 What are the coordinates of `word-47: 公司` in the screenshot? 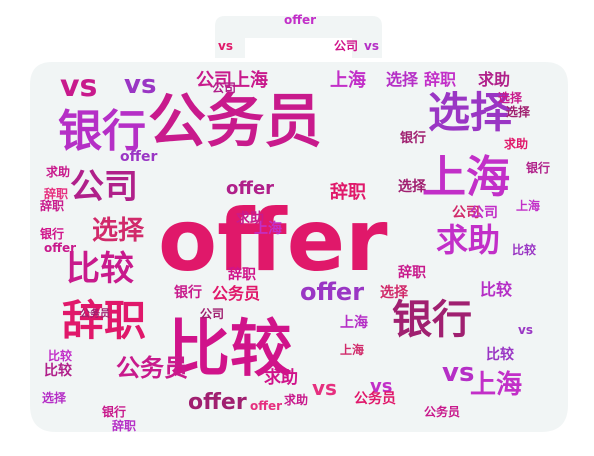 It's located at (212, 314).